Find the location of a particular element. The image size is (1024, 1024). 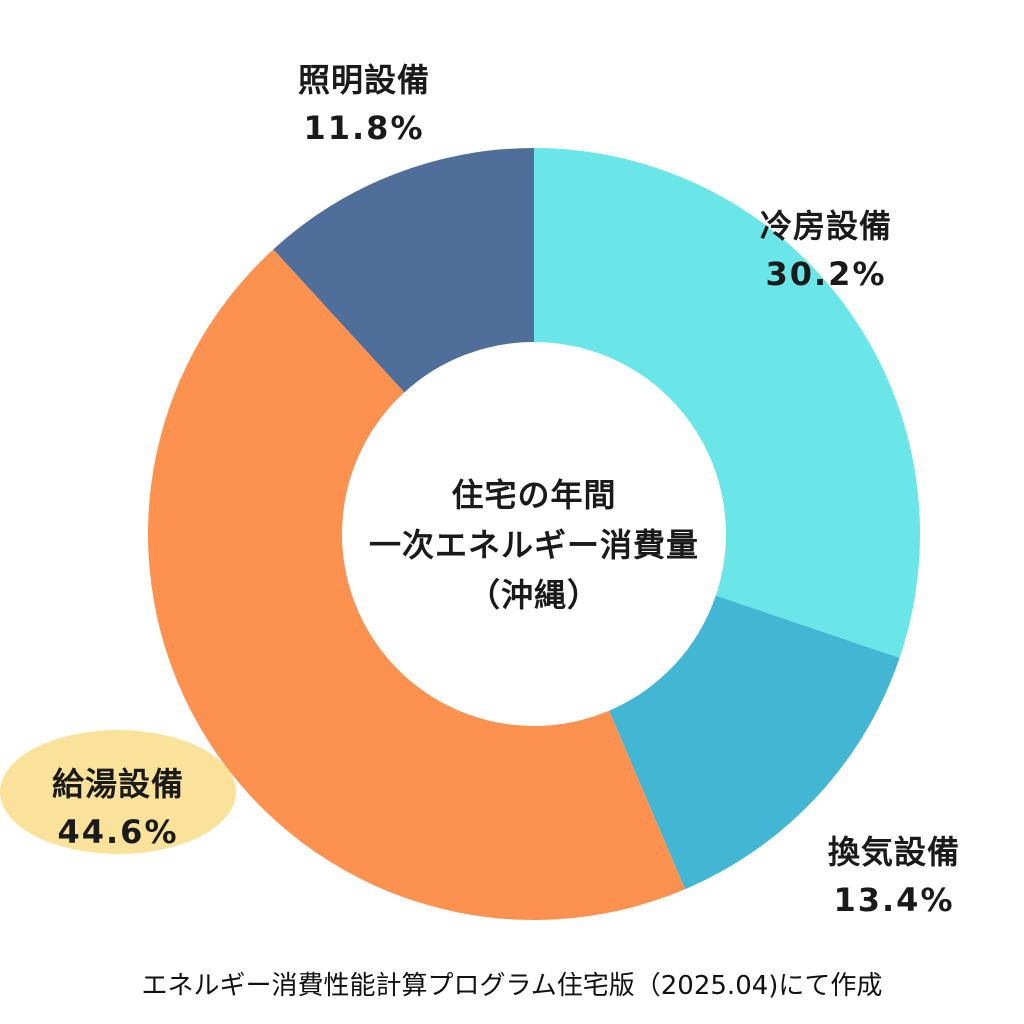

slice-ventilation is located at coordinates (754, 742).